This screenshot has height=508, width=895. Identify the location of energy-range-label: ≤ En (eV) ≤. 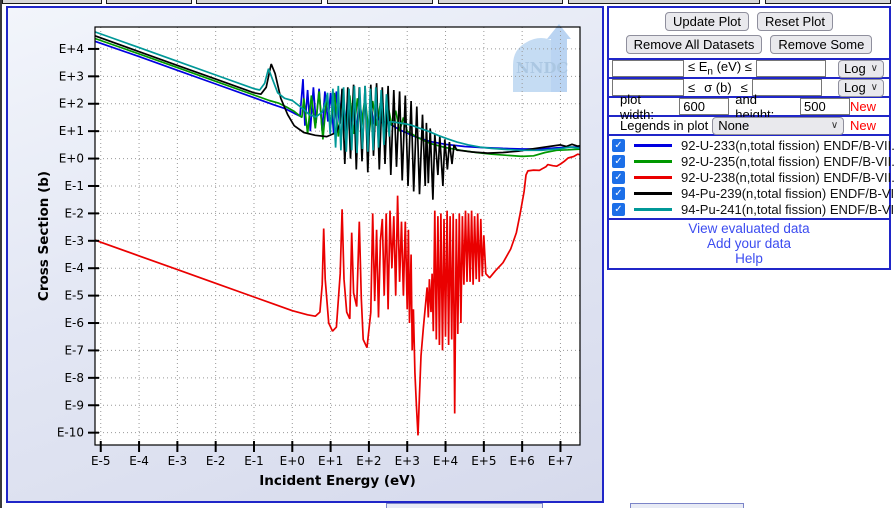
(720, 68).